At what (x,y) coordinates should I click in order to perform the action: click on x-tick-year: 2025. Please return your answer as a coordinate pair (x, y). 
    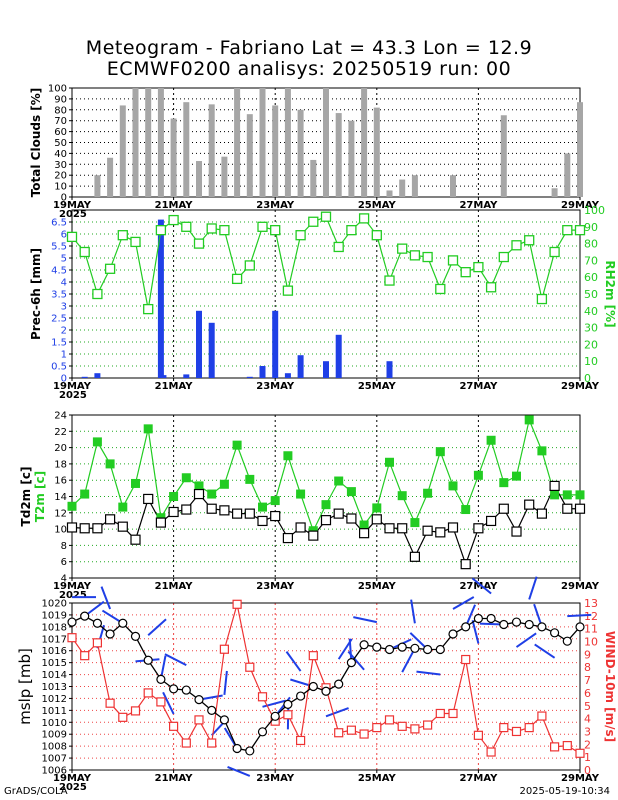
    Looking at the image, I should click on (73, 214).